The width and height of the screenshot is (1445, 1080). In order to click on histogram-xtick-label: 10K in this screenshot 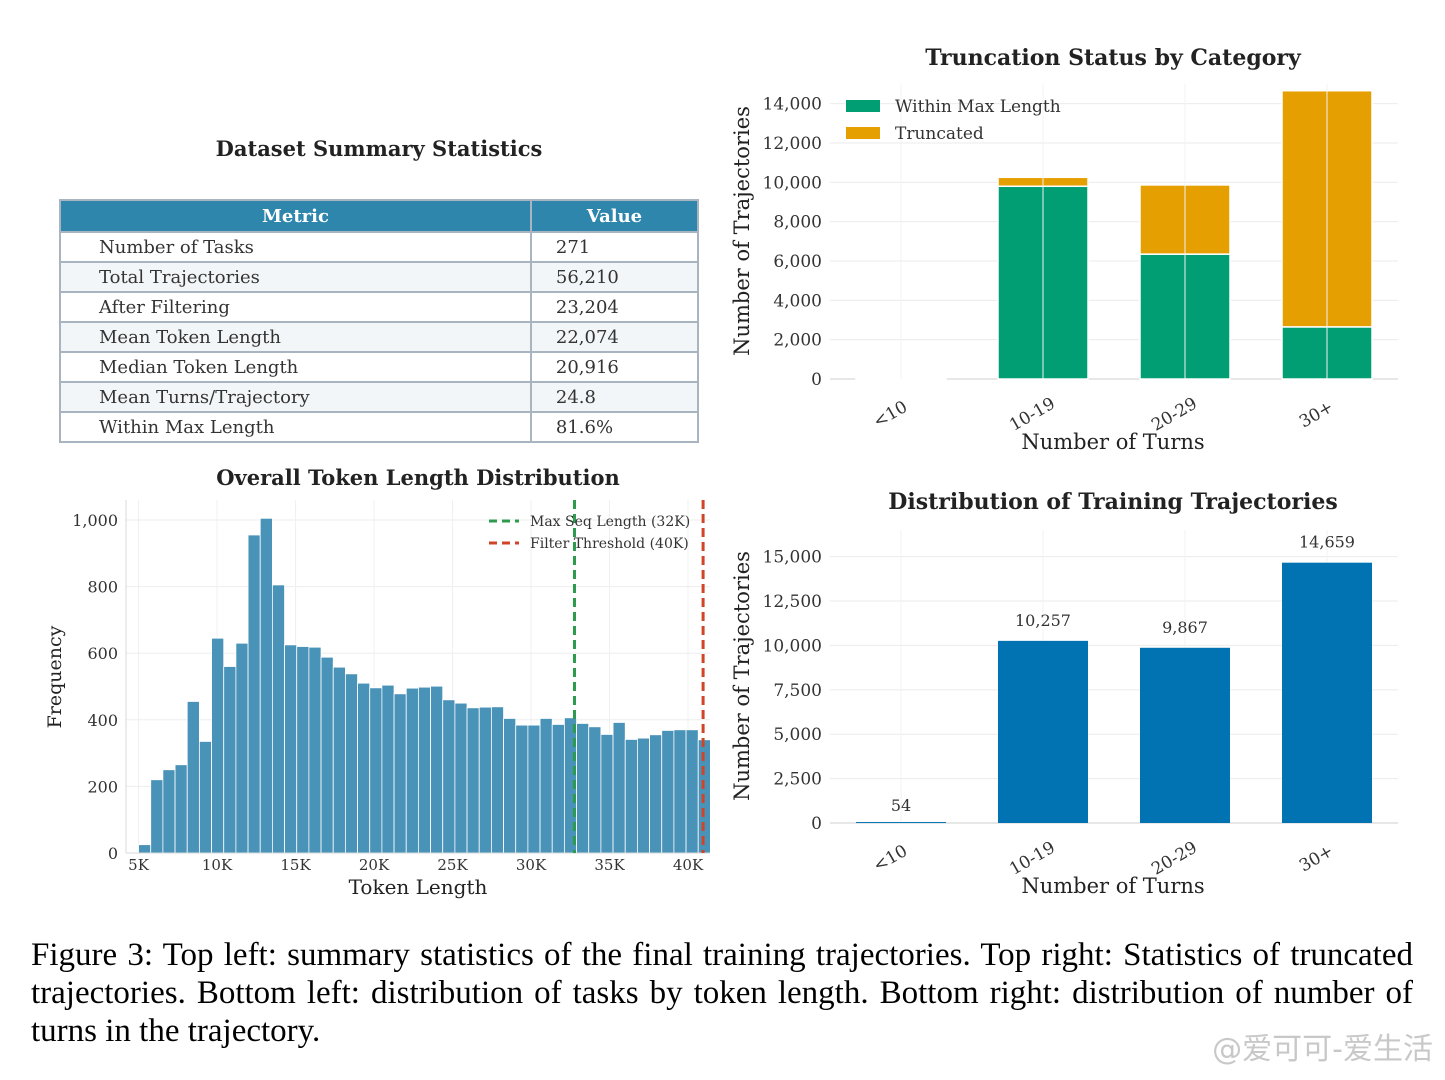, I will do `click(217, 865)`.